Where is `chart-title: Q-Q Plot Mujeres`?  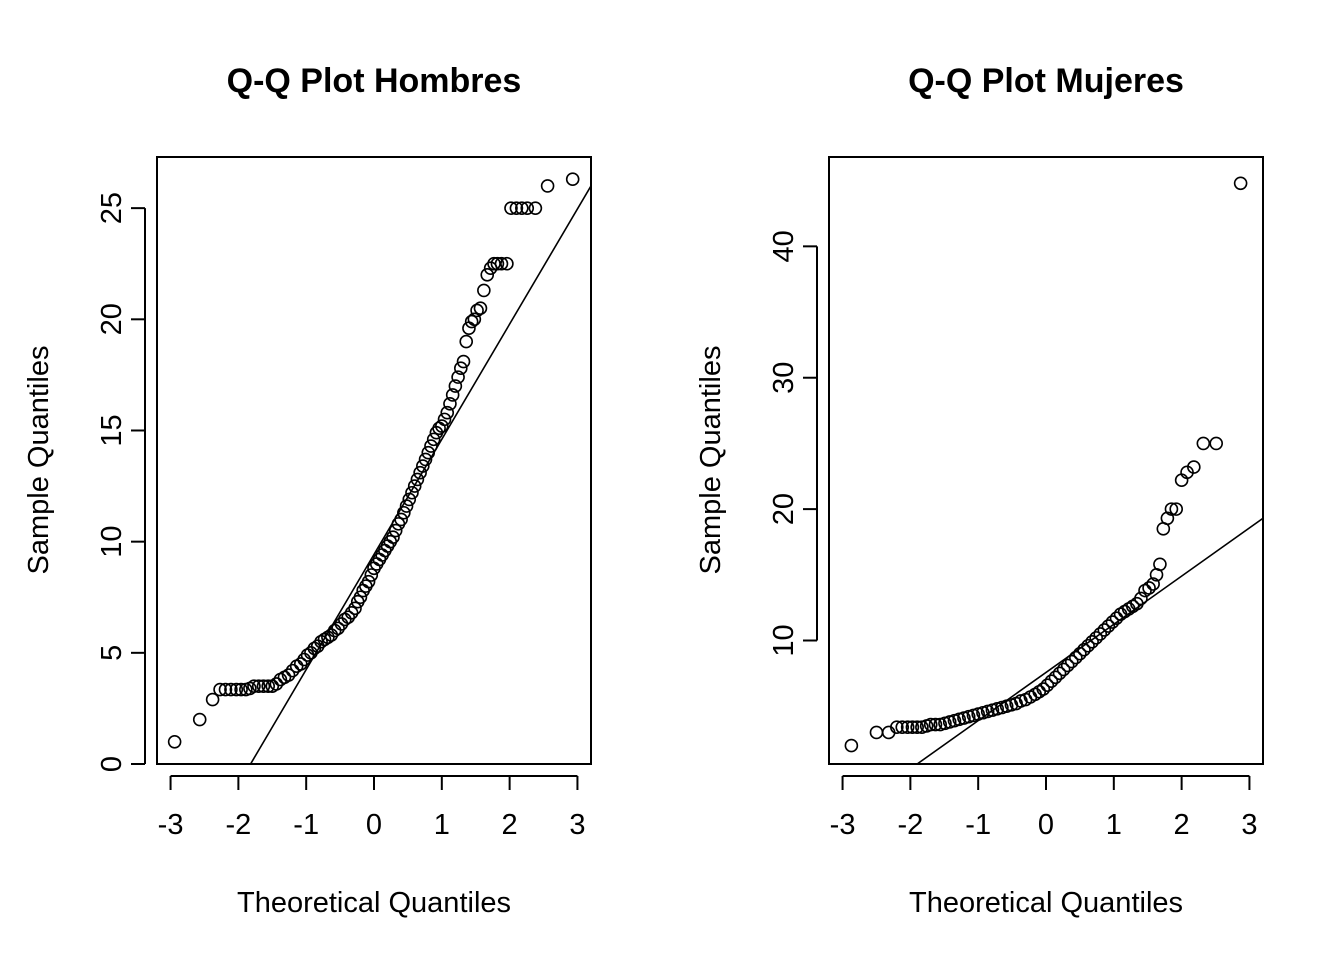
chart-title: Q-Q Plot Mujeres is located at coordinates (1046, 81).